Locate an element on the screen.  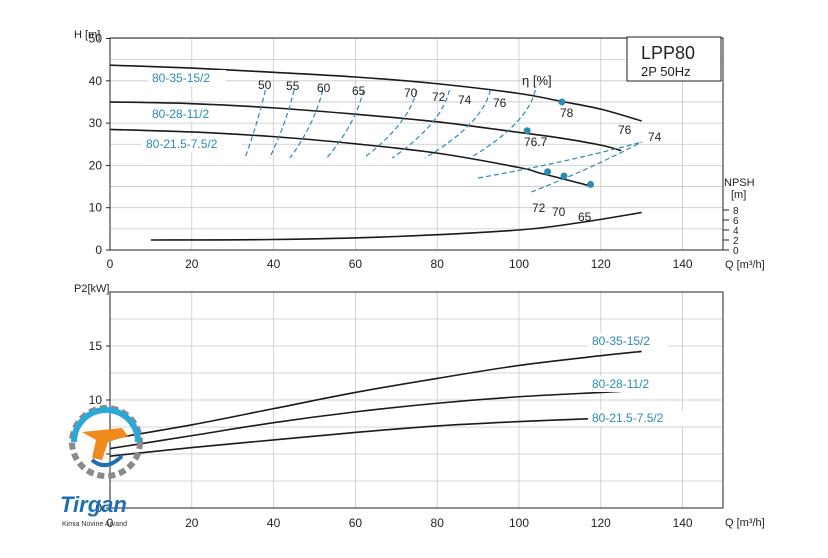
y-tick-label: 50 is located at coordinates (96, 39).